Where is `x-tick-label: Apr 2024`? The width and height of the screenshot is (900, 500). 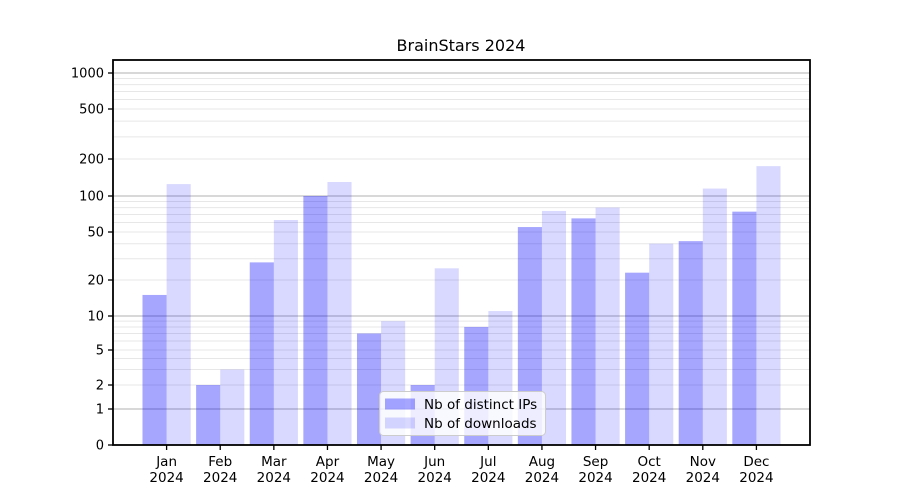
x-tick-label: Apr 2024 is located at coordinates (327, 470).